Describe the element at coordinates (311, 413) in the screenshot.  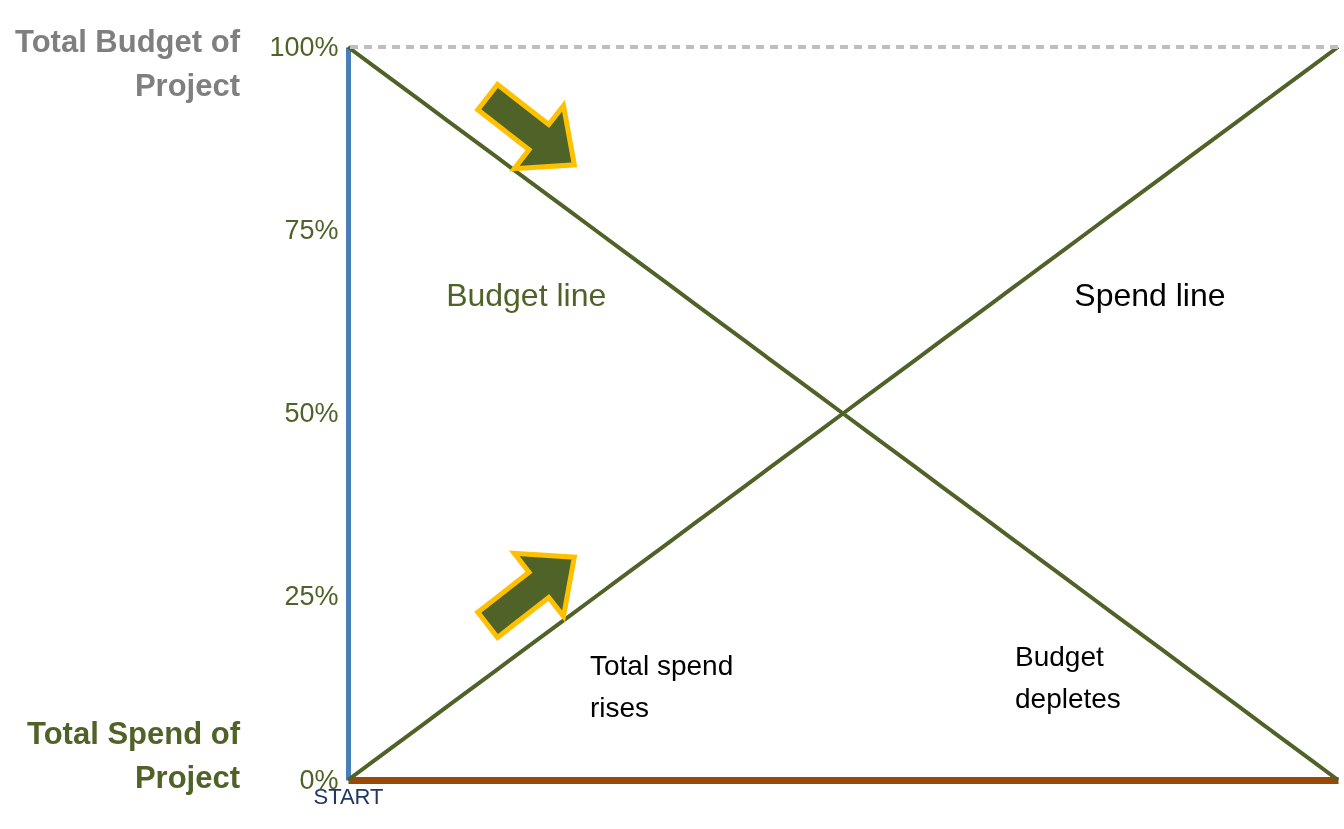
I see `y-tick-label: 50%` at that location.